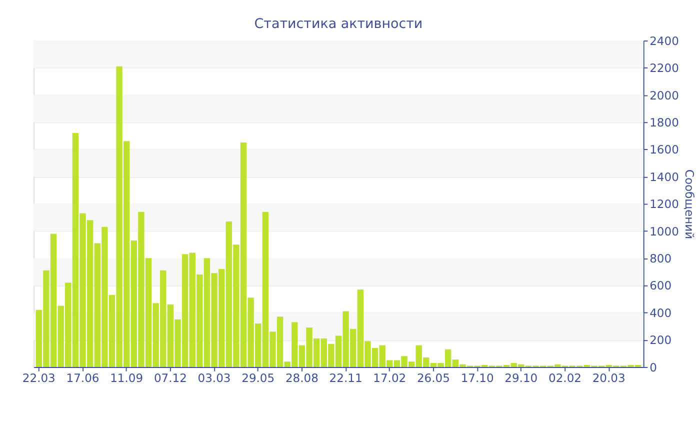 The height and width of the screenshot is (430, 700). Describe the element at coordinates (661, 313) in the screenshot. I see `y-tick-label: 400` at that location.